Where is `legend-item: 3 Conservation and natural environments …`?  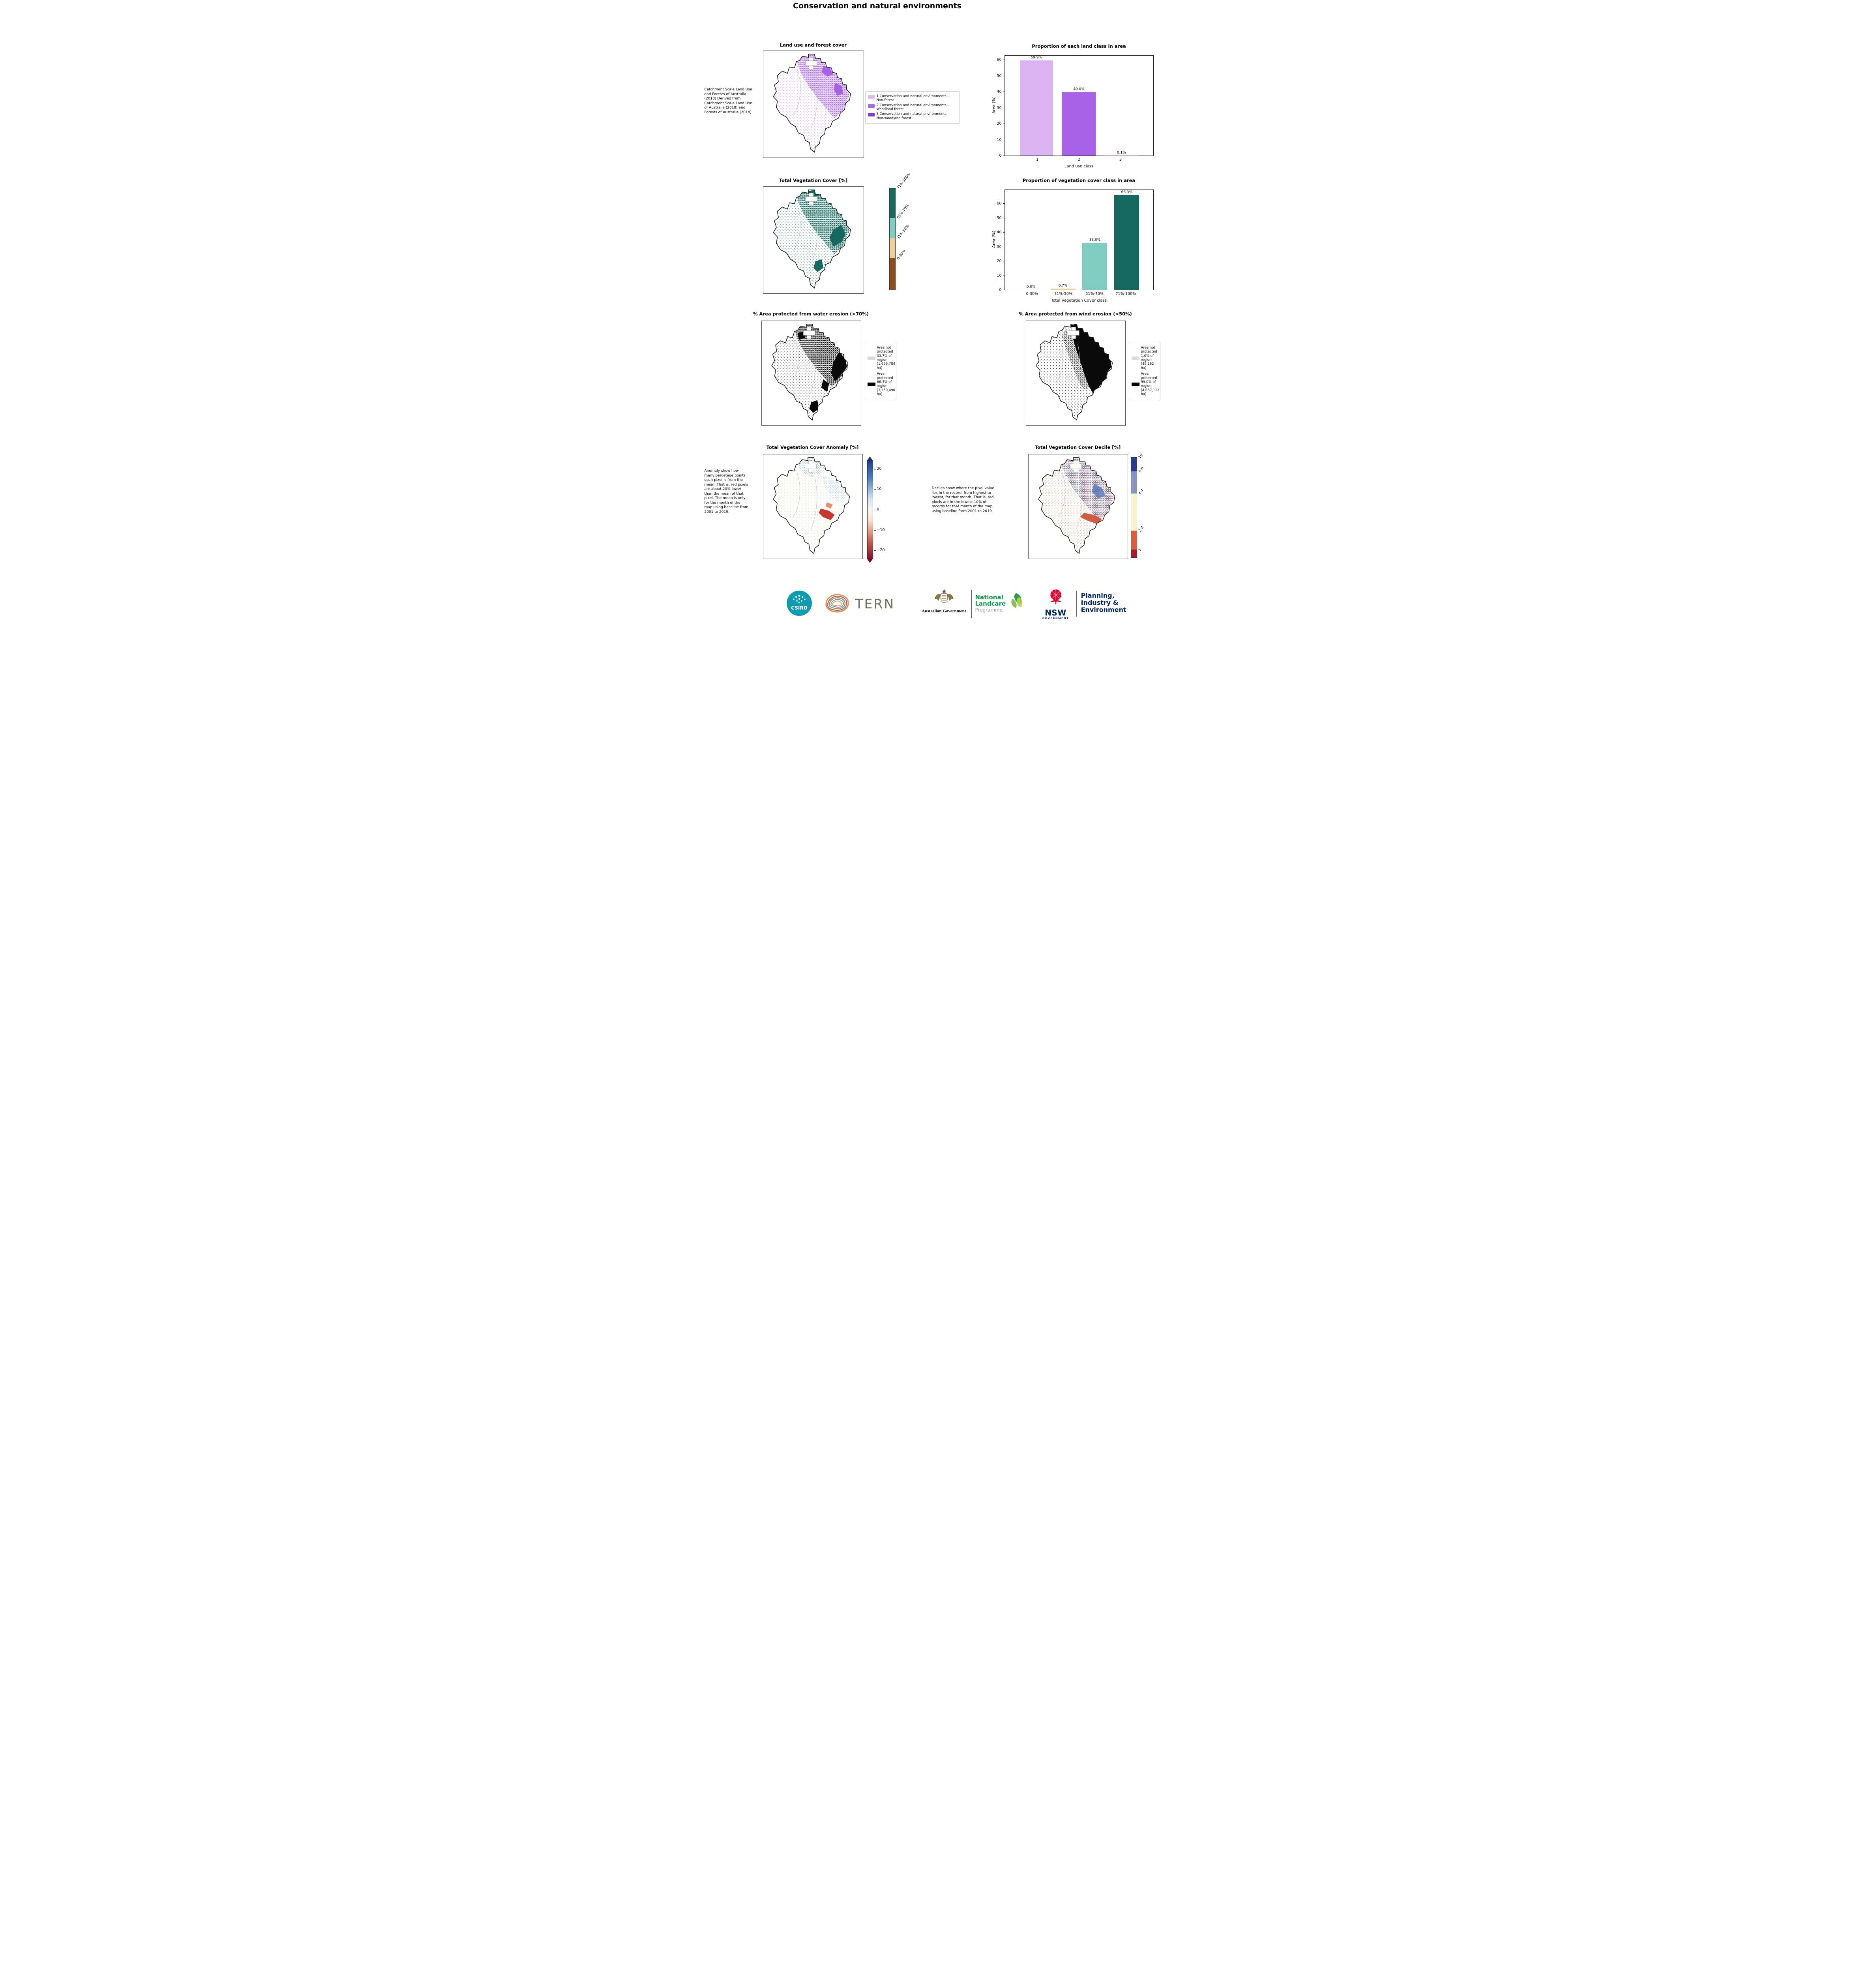
legend-item: 3 Conservation and natural environments … is located at coordinates (913, 116).